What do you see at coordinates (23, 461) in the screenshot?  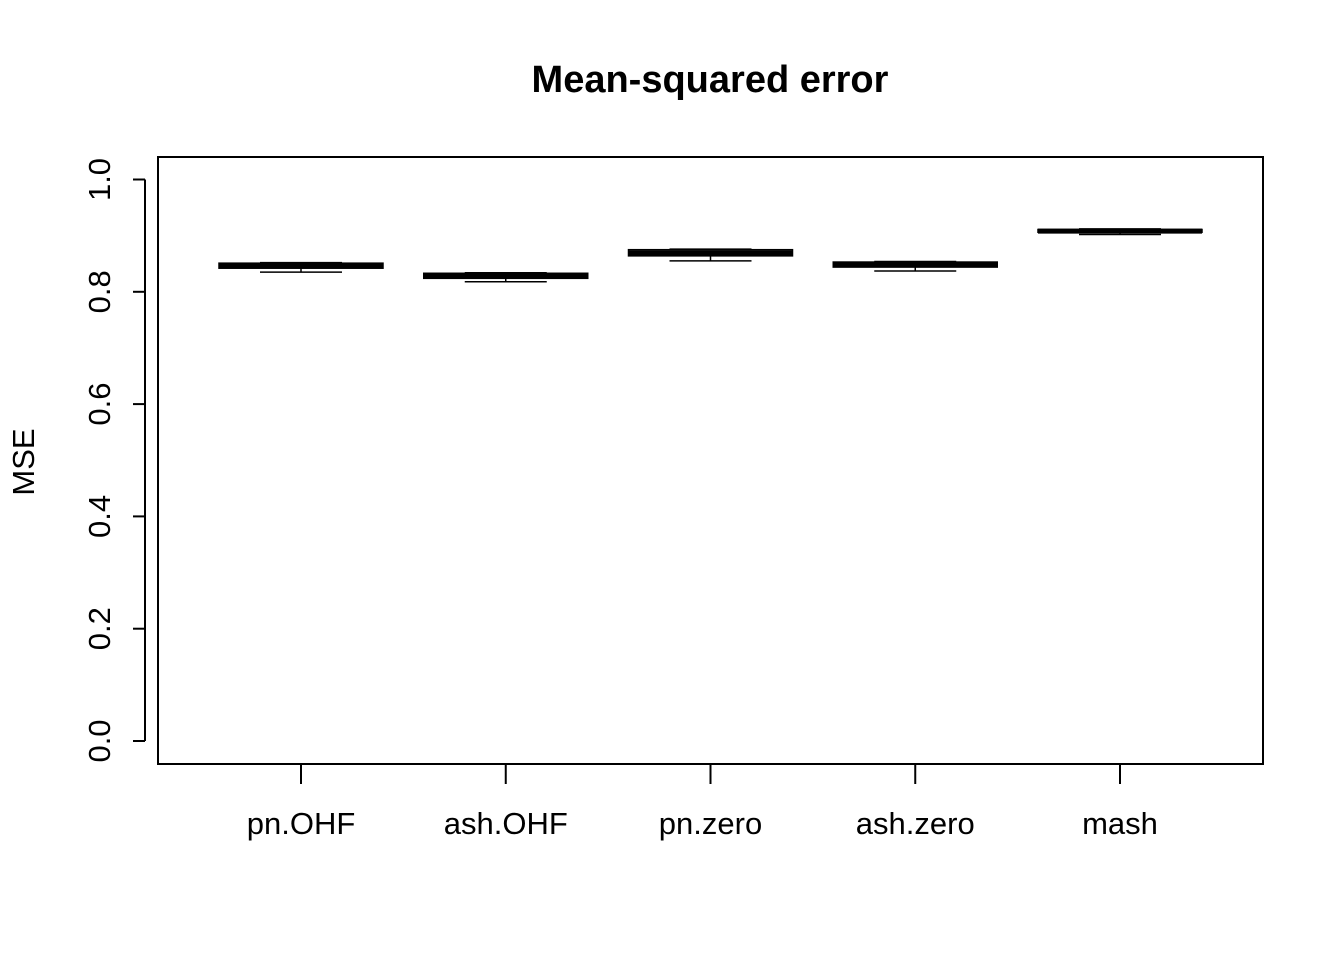 I see `y-axis-label: MSE` at bounding box center [23, 461].